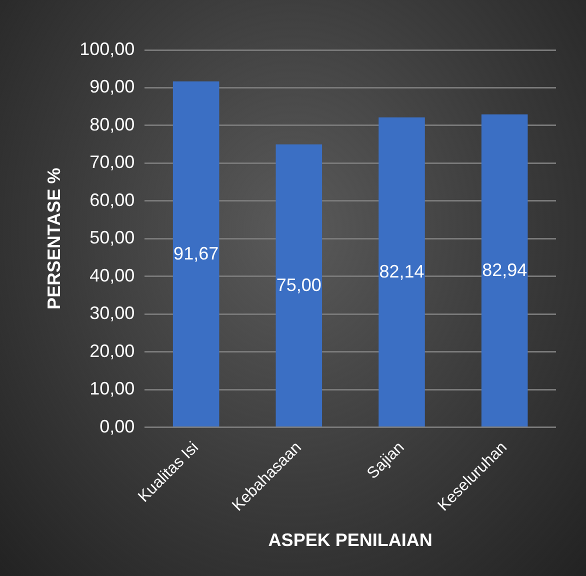 Image resolution: width=586 pixels, height=576 pixels. Describe the element at coordinates (112, 313) in the screenshot. I see `y-tick-label: 30,00` at that location.